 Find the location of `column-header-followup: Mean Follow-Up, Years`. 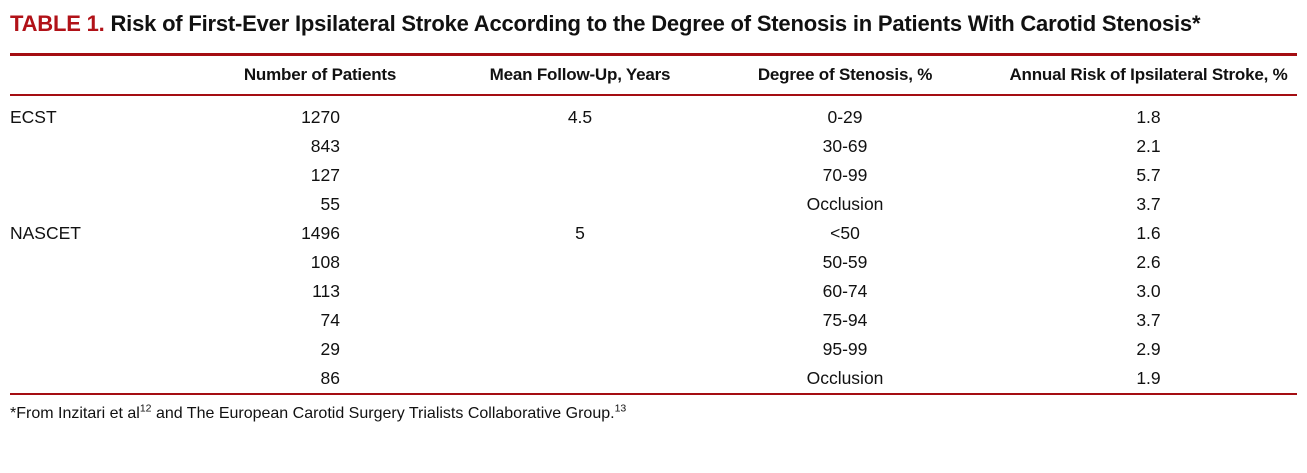

column-header-followup: Mean Follow-Up, Years is located at coordinates (580, 75).